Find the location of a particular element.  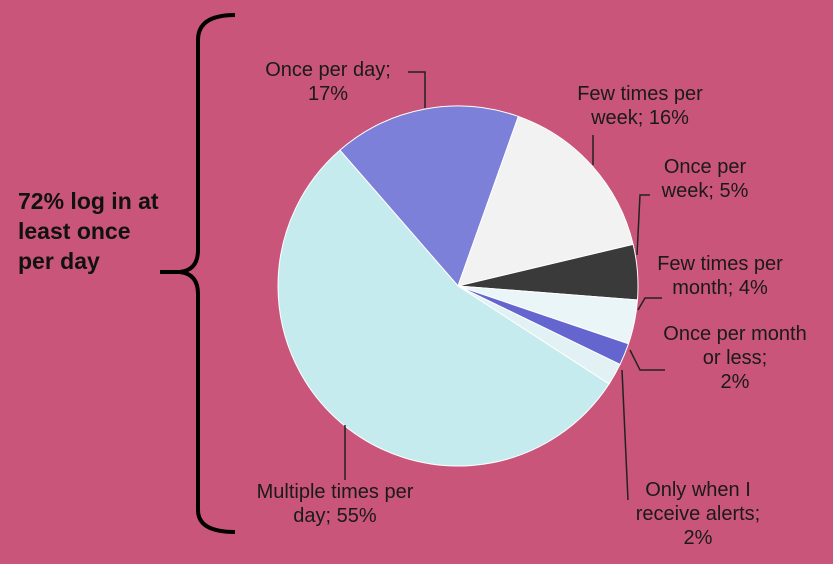

category-label: Few times per week; is located at coordinates (640, 106).